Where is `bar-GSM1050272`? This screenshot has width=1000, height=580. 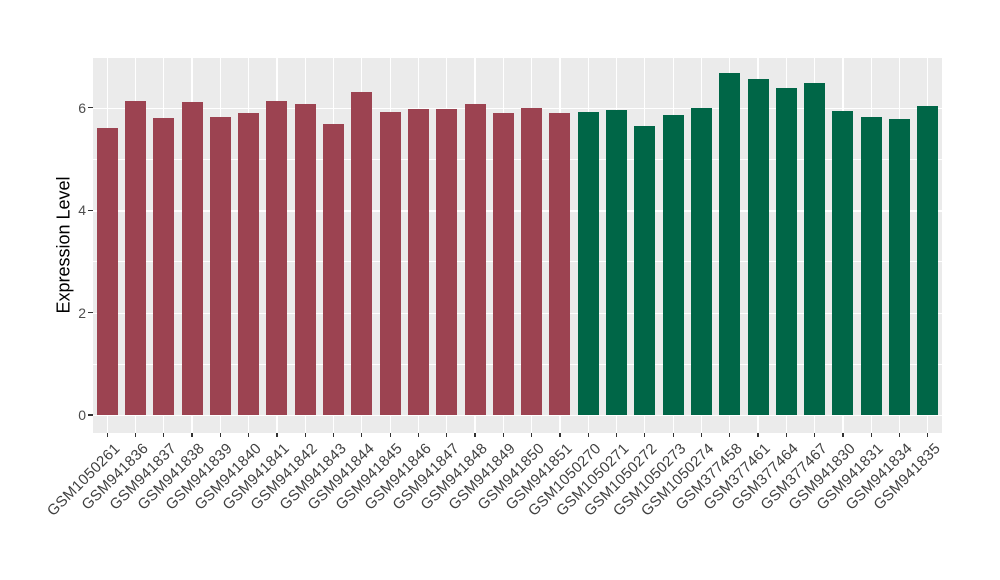
bar-GSM1050272 is located at coordinates (645, 270).